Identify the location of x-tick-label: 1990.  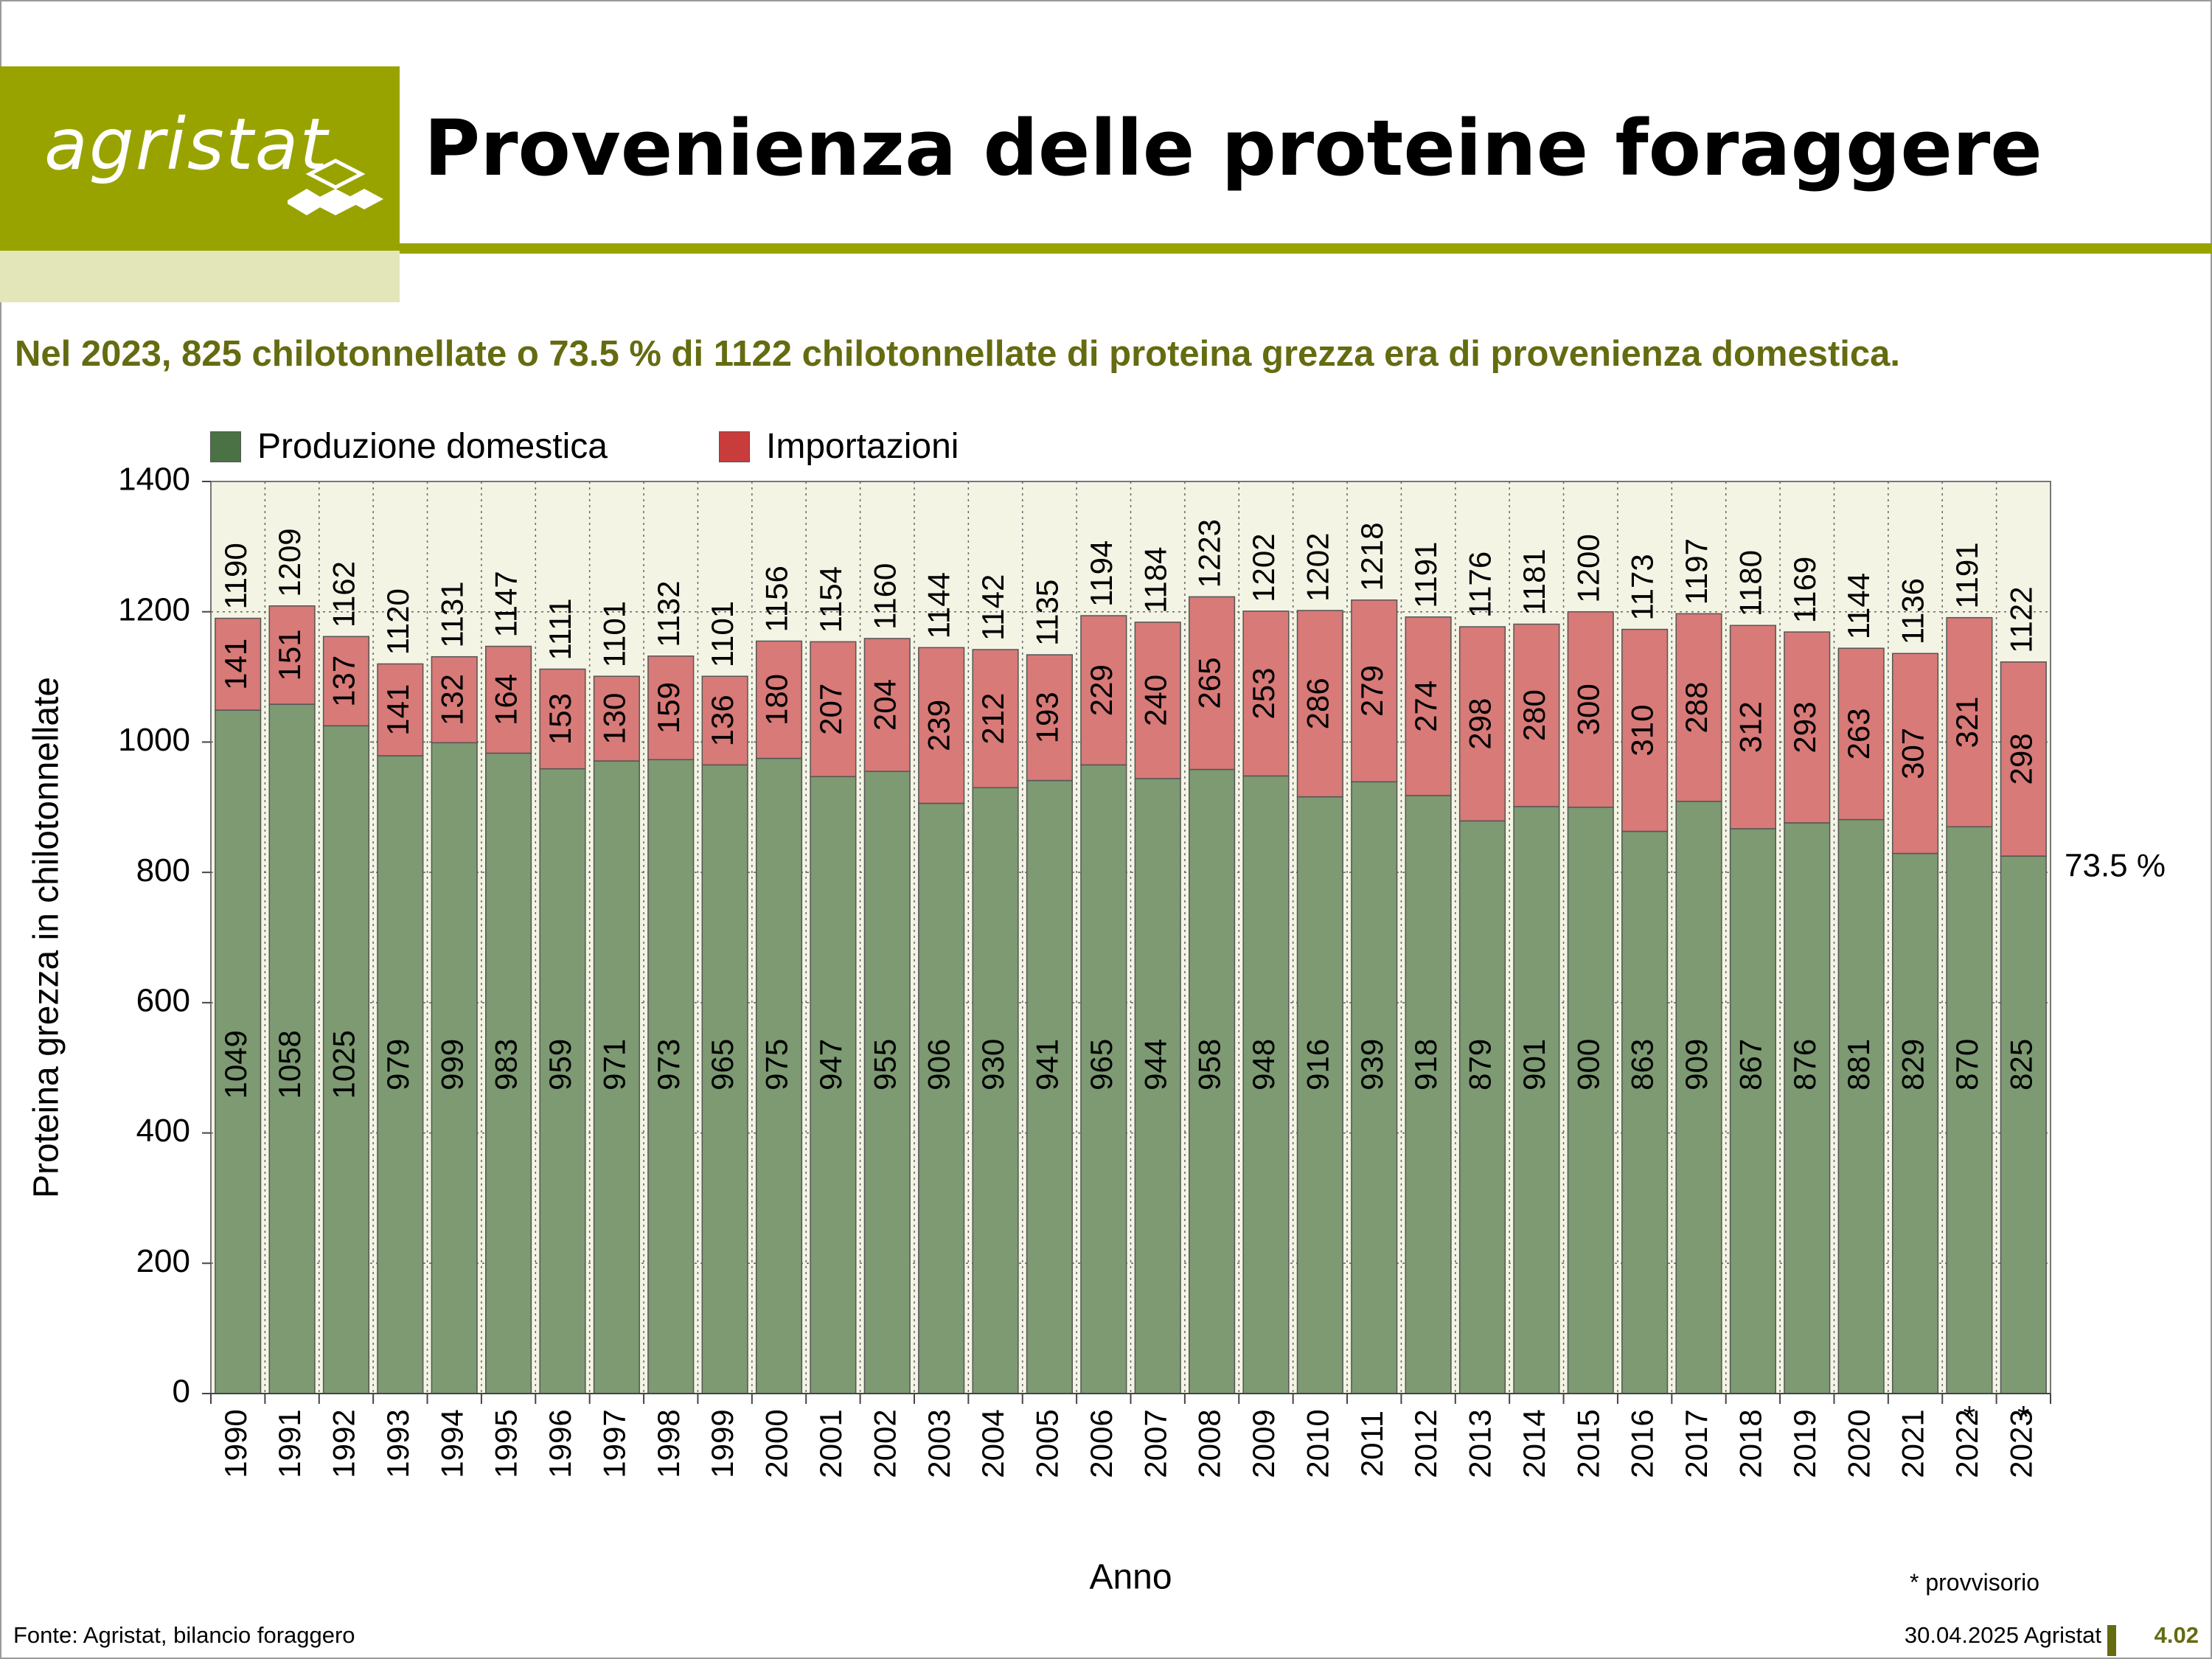
(235, 1443).